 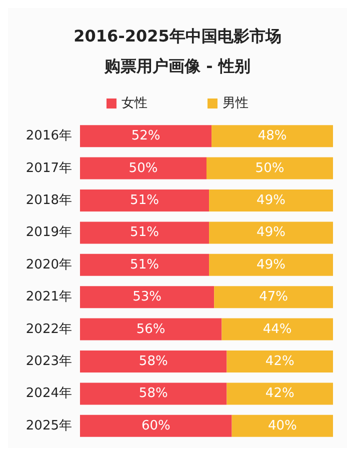 I want to click on y-tick-label: 2018年, so click(x=49, y=200).